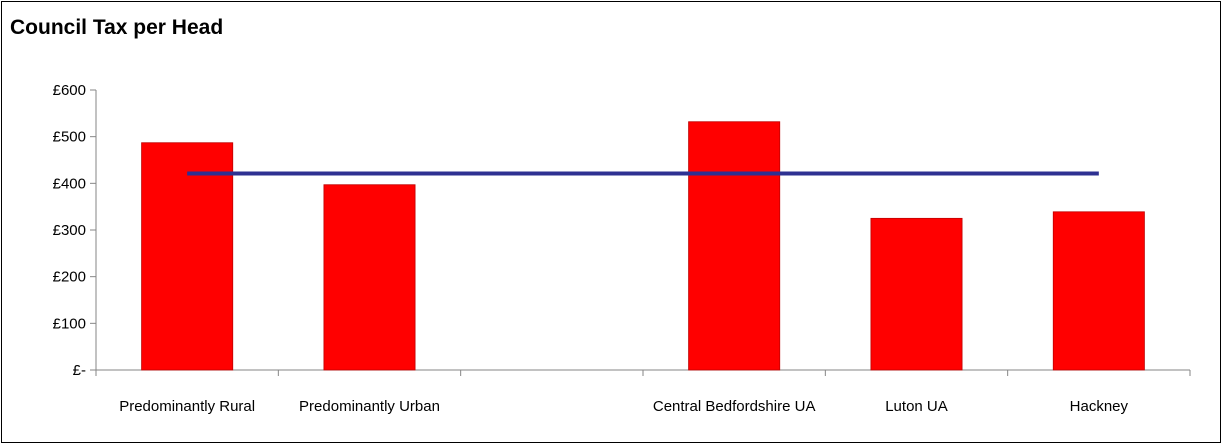  What do you see at coordinates (916, 406) in the screenshot?
I see `x-tick-label: Luton UA` at bounding box center [916, 406].